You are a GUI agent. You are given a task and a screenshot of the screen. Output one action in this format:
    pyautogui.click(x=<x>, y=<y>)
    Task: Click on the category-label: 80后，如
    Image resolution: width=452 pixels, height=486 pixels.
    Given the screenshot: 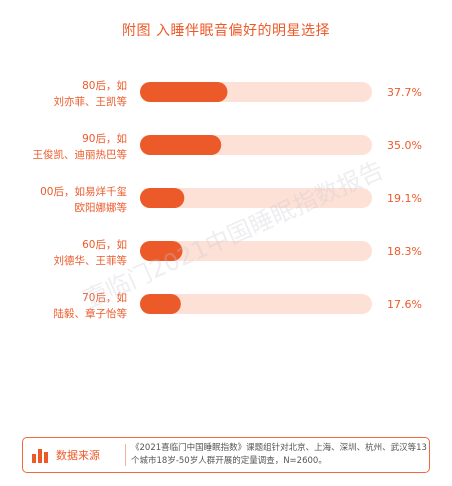 What is the action you would take?
    pyautogui.click(x=104, y=85)
    